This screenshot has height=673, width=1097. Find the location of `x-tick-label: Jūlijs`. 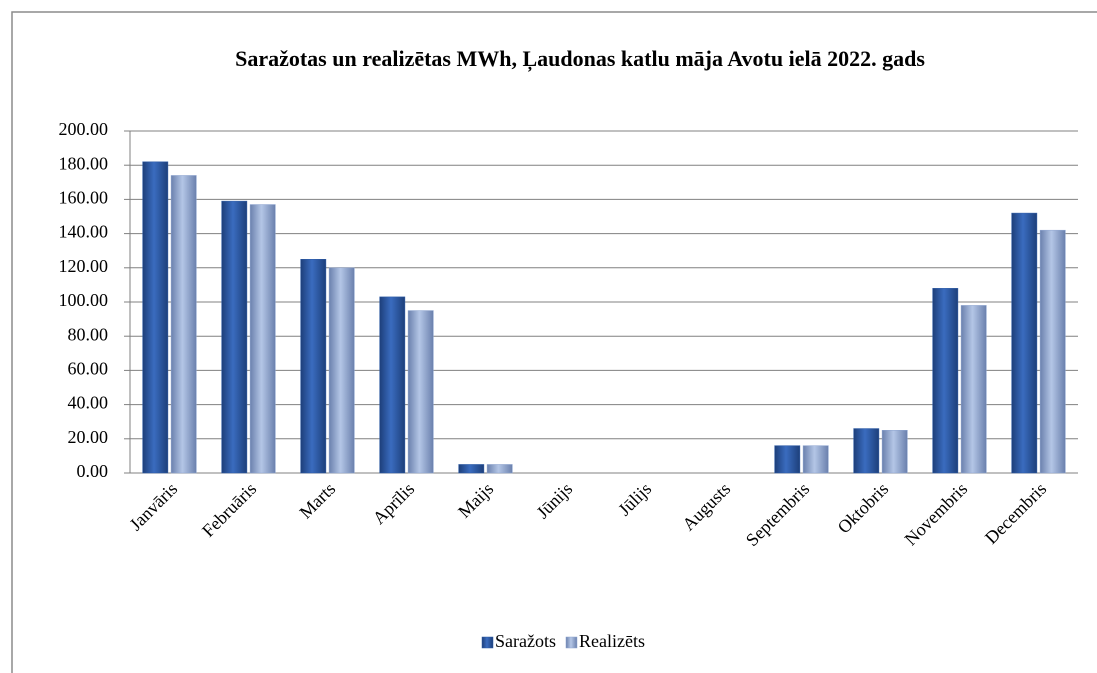

x-tick-label: Jūlijs is located at coordinates (634, 499).